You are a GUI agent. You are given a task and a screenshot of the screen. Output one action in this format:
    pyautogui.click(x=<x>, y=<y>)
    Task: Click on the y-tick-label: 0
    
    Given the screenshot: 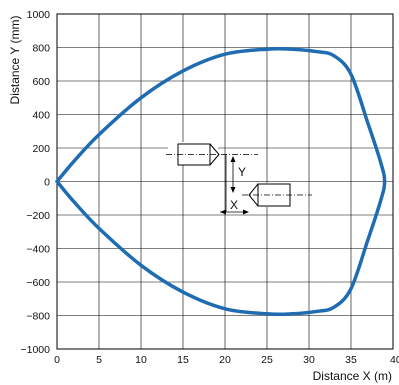 What is the action you would take?
    pyautogui.click(x=47, y=183)
    